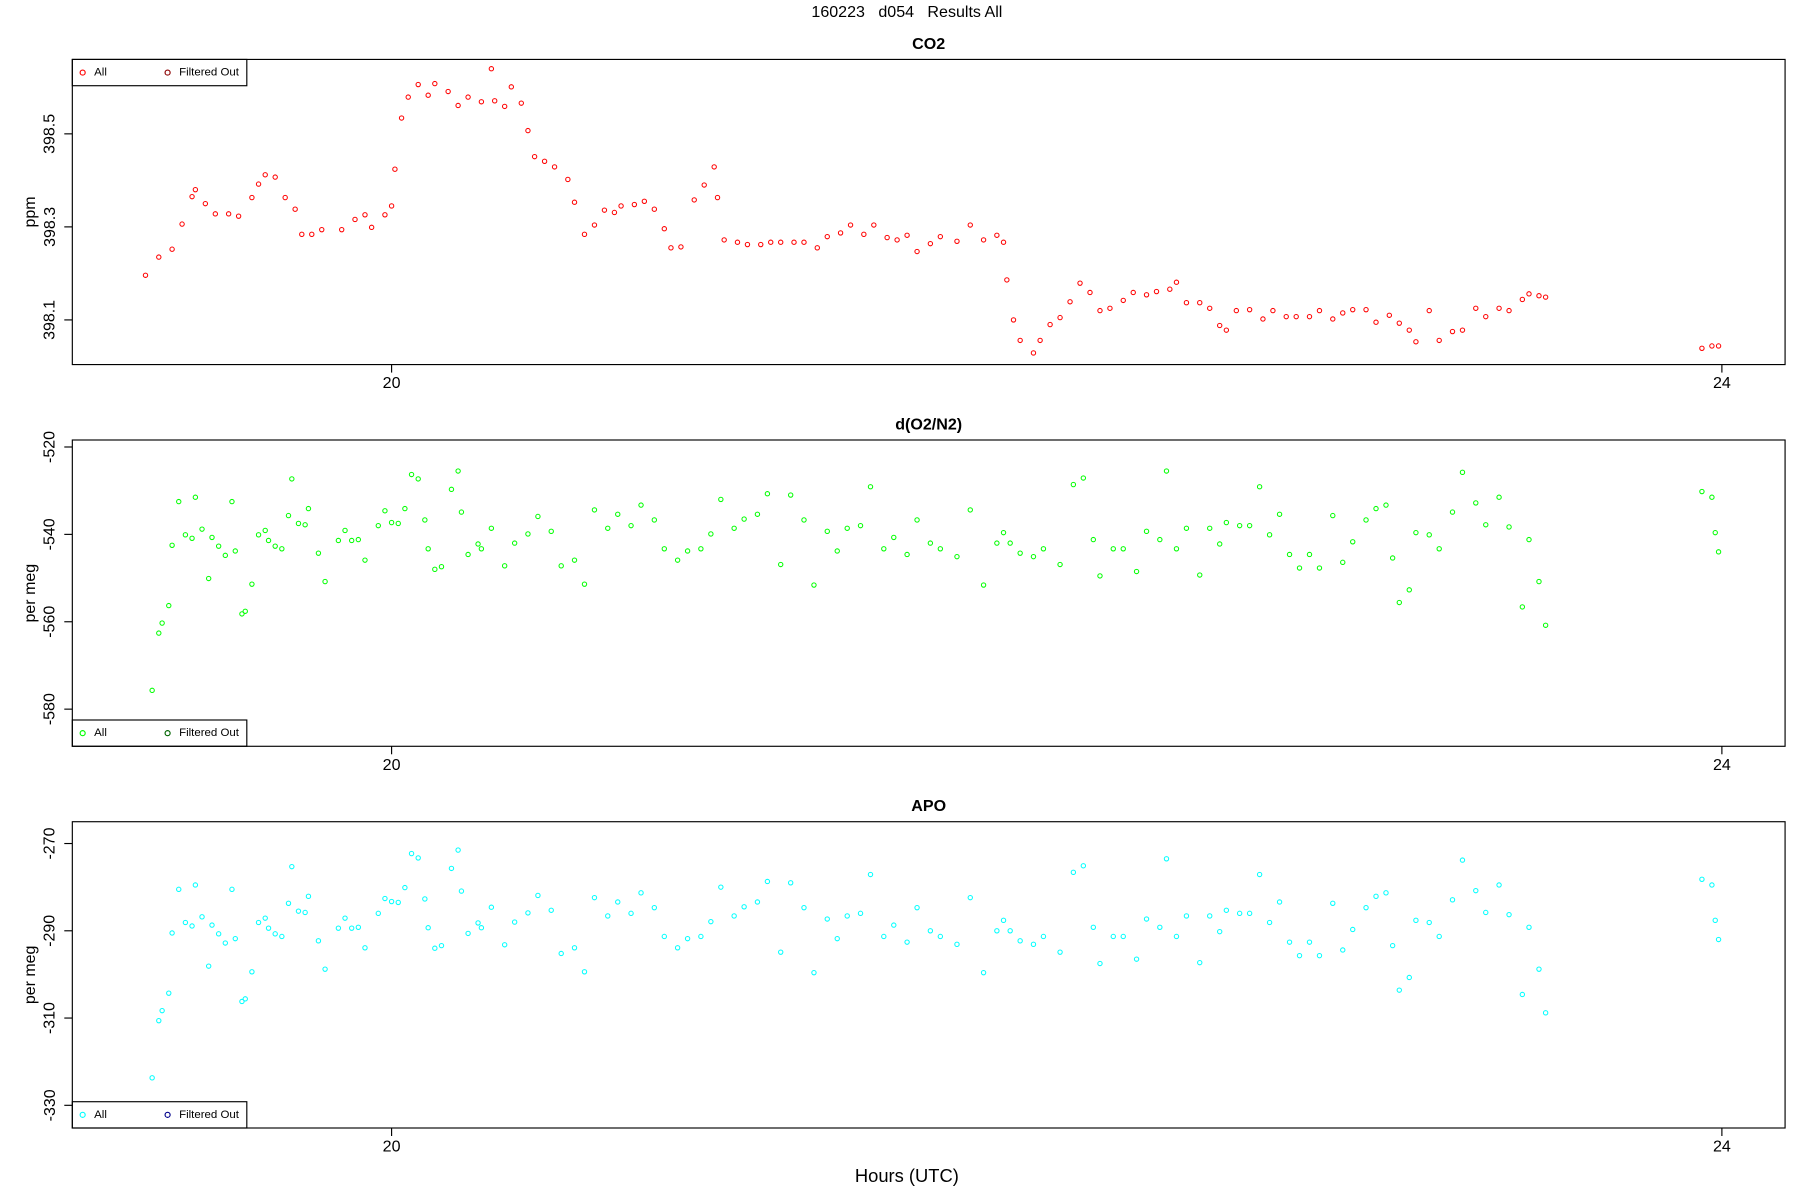  What do you see at coordinates (30, 211) in the screenshot?
I see `y-axis-label: ppm` at bounding box center [30, 211].